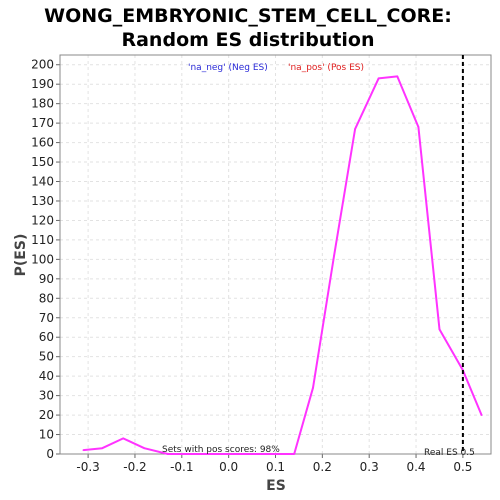 This screenshot has height=500, width=500. What do you see at coordinates (275, 467) in the screenshot?
I see `x-tick-label: 0.1` at bounding box center [275, 467].